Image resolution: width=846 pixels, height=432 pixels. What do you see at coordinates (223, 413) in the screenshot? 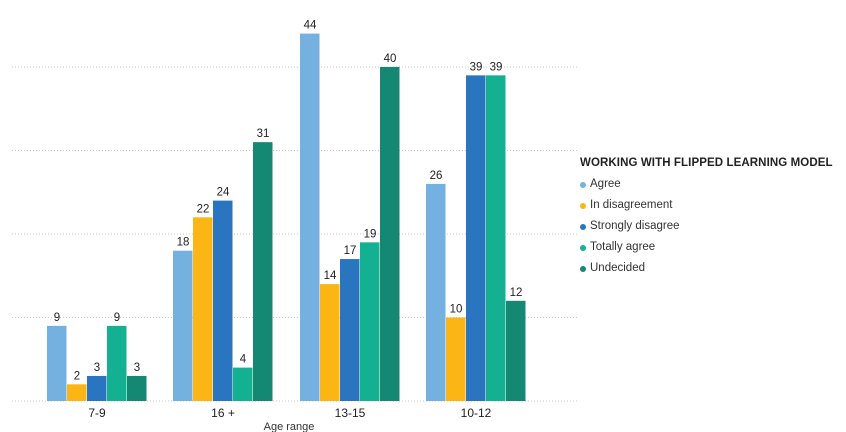
I see `x-tick-label: 16 +` at bounding box center [223, 413].